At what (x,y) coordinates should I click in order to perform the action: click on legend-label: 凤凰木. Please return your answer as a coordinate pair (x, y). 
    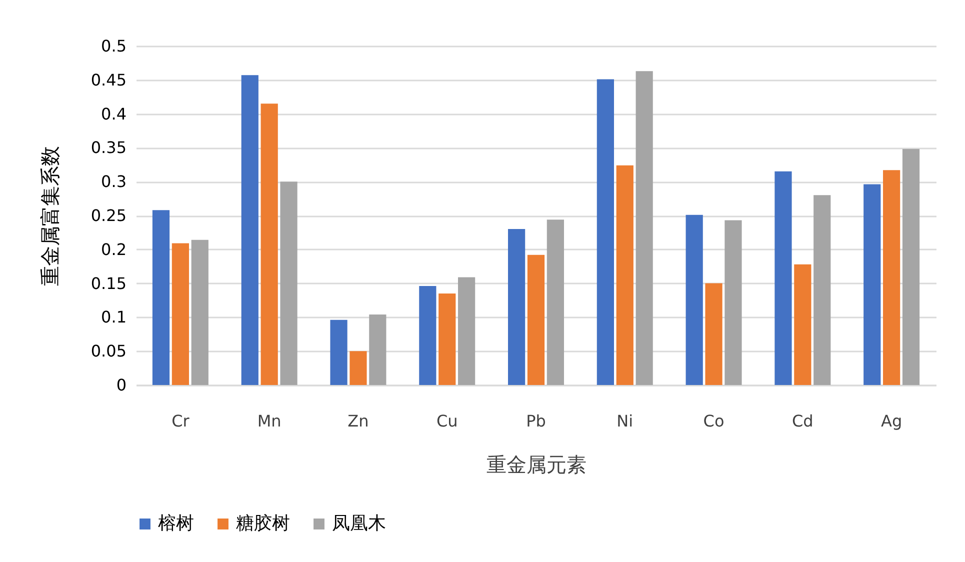
    Looking at the image, I should click on (359, 523).